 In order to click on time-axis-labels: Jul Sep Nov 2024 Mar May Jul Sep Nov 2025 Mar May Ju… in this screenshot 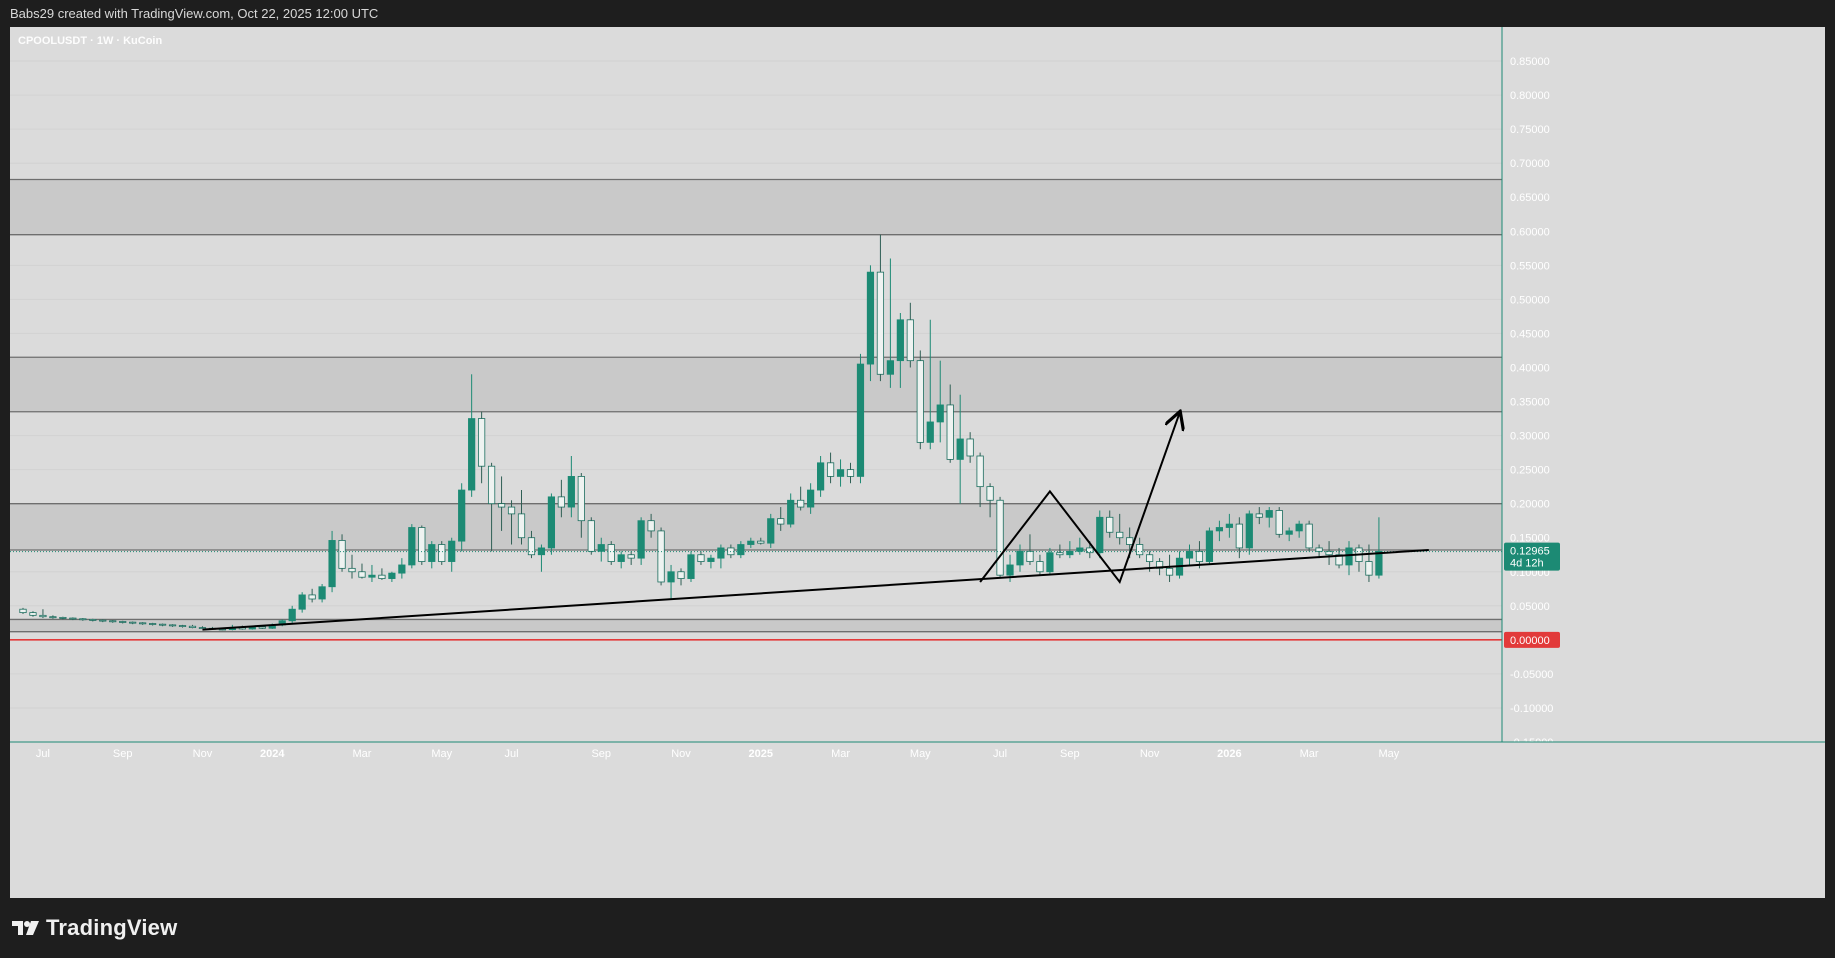, I will do `click(718, 754)`.